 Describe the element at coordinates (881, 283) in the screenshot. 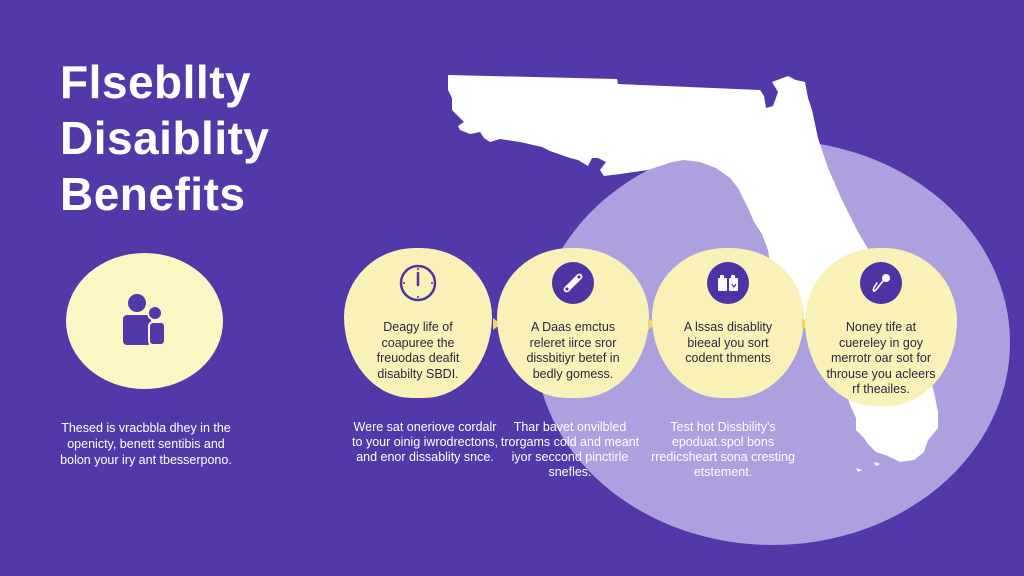

I see `stethoscope-icon` at that location.